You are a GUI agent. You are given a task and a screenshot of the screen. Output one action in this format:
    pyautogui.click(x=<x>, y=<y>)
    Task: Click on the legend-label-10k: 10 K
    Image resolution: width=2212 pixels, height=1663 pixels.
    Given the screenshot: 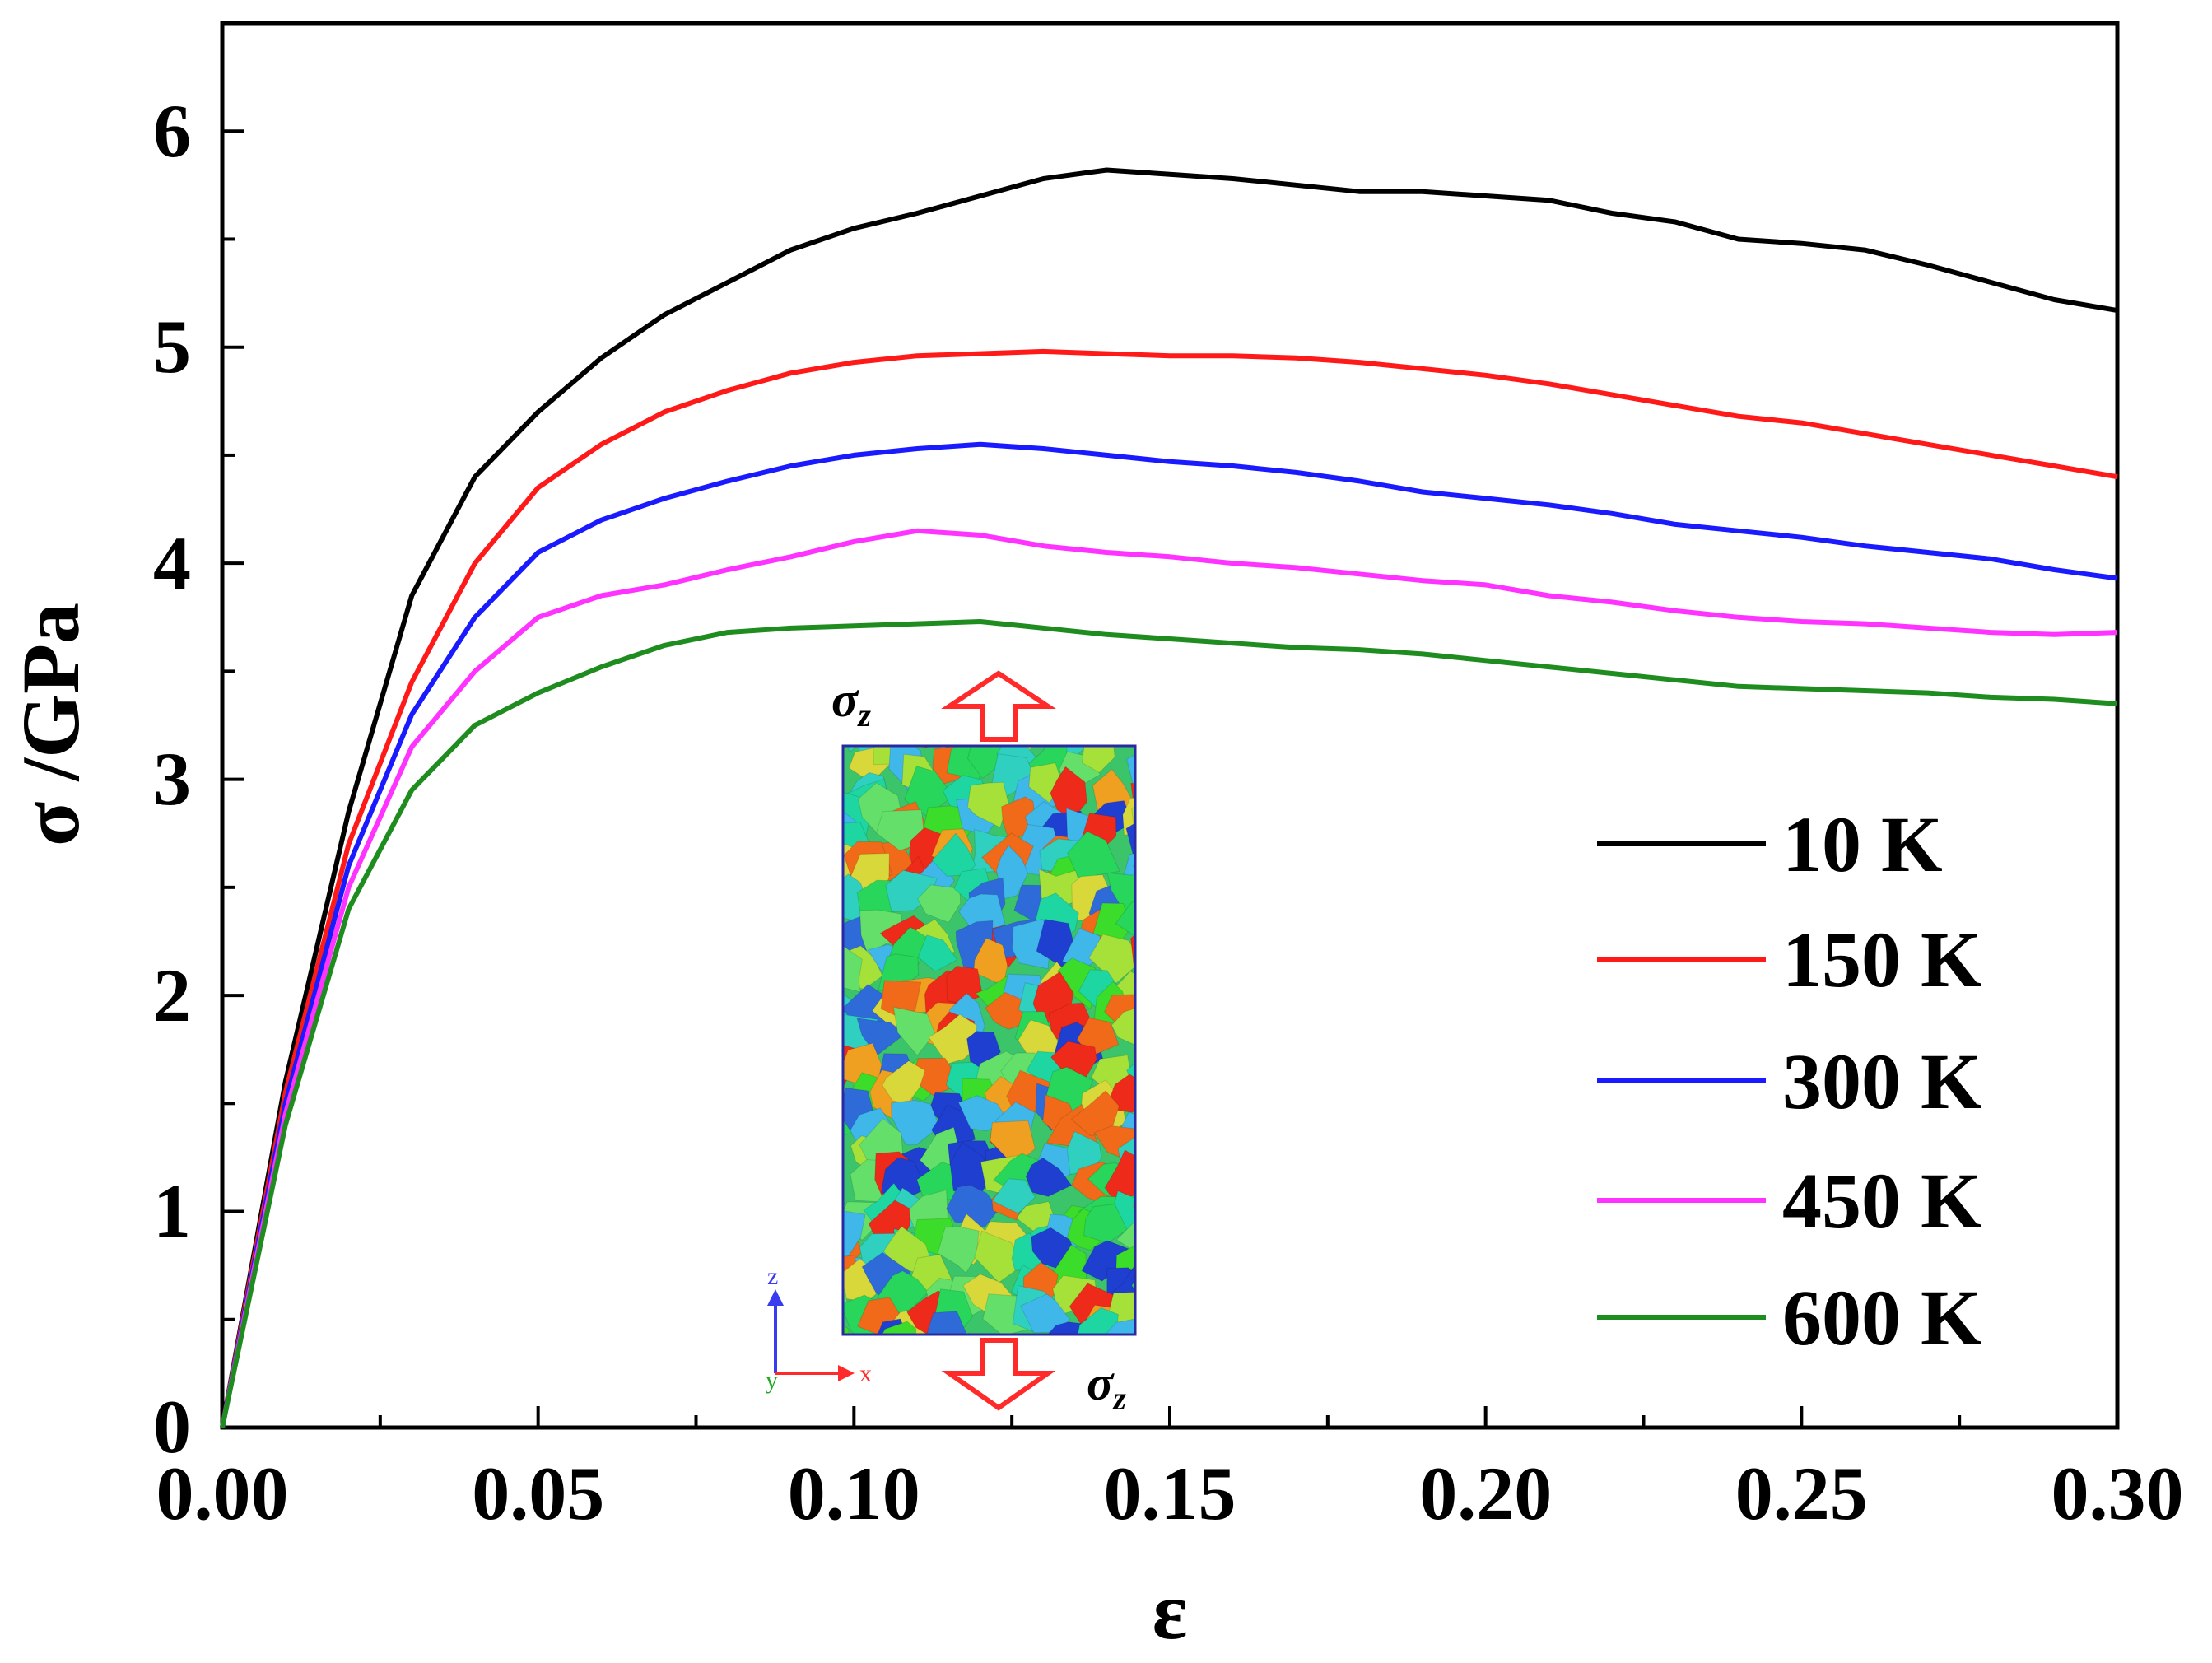 What is the action you would take?
    pyautogui.click(x=1862, y=844)
    